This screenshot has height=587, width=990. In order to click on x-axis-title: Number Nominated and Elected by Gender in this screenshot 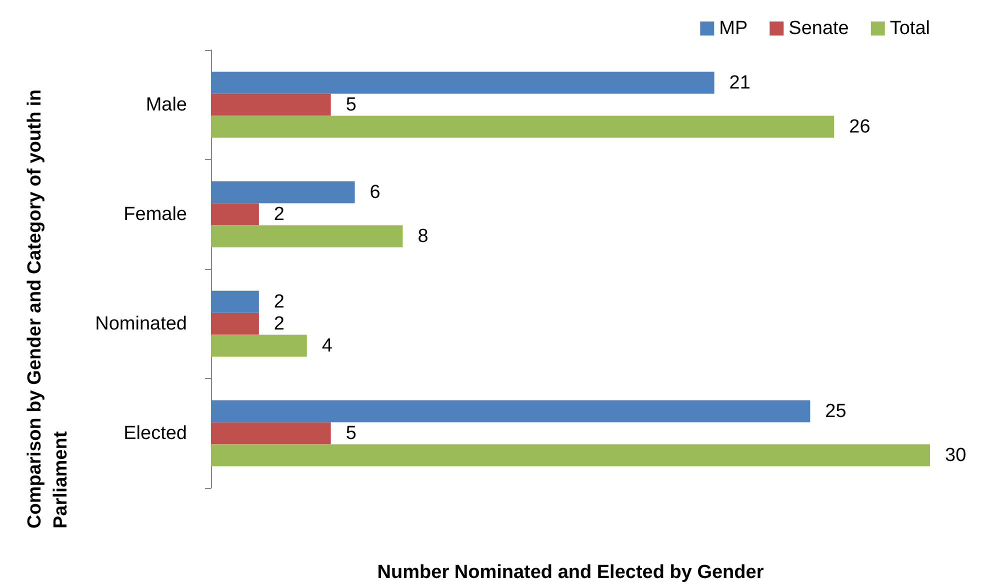, I will do `click(570, 572)`.